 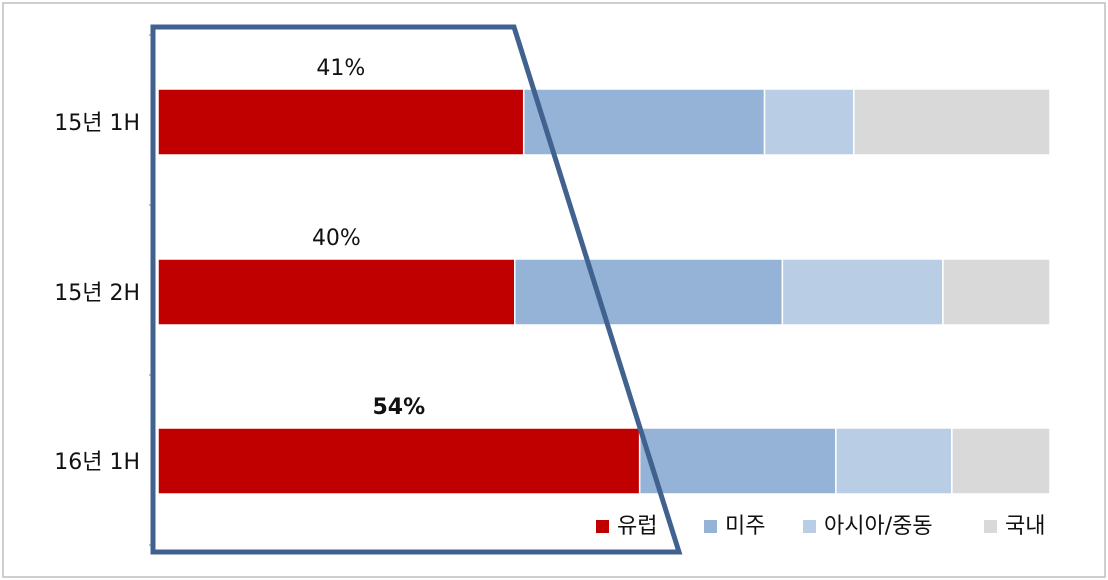 I want to click on category-axis: 15년 1H 15년 2H 16년 1H, so click(x=105, y=290).